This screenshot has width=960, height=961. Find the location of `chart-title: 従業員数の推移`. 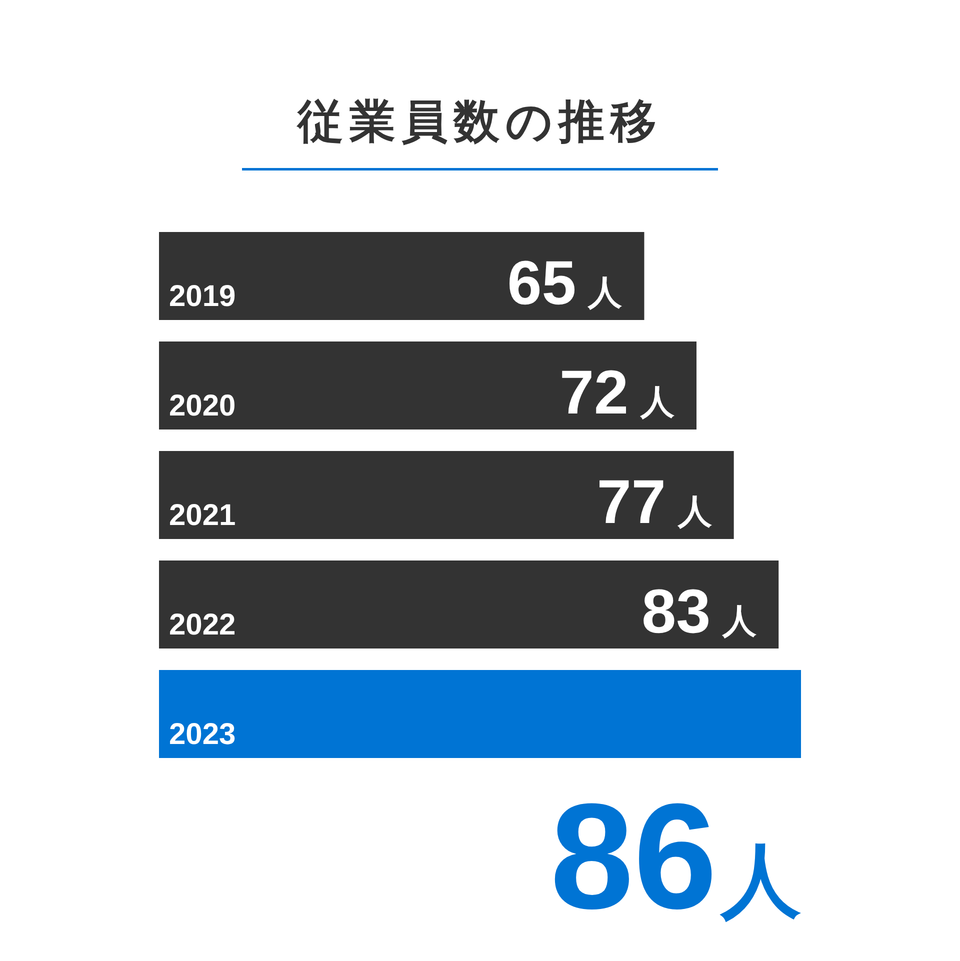

chart-title: 従業員数の推移 is located at coordinates (479, 121).